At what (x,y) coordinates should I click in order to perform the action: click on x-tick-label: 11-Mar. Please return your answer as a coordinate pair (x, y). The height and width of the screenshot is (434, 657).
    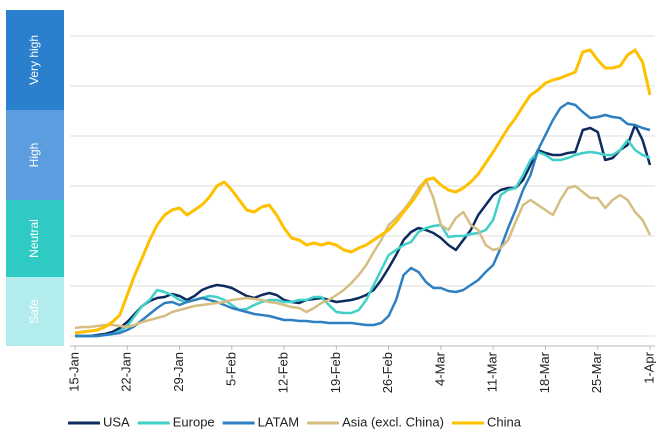
    Looking at the image, I should click on (492, 371).